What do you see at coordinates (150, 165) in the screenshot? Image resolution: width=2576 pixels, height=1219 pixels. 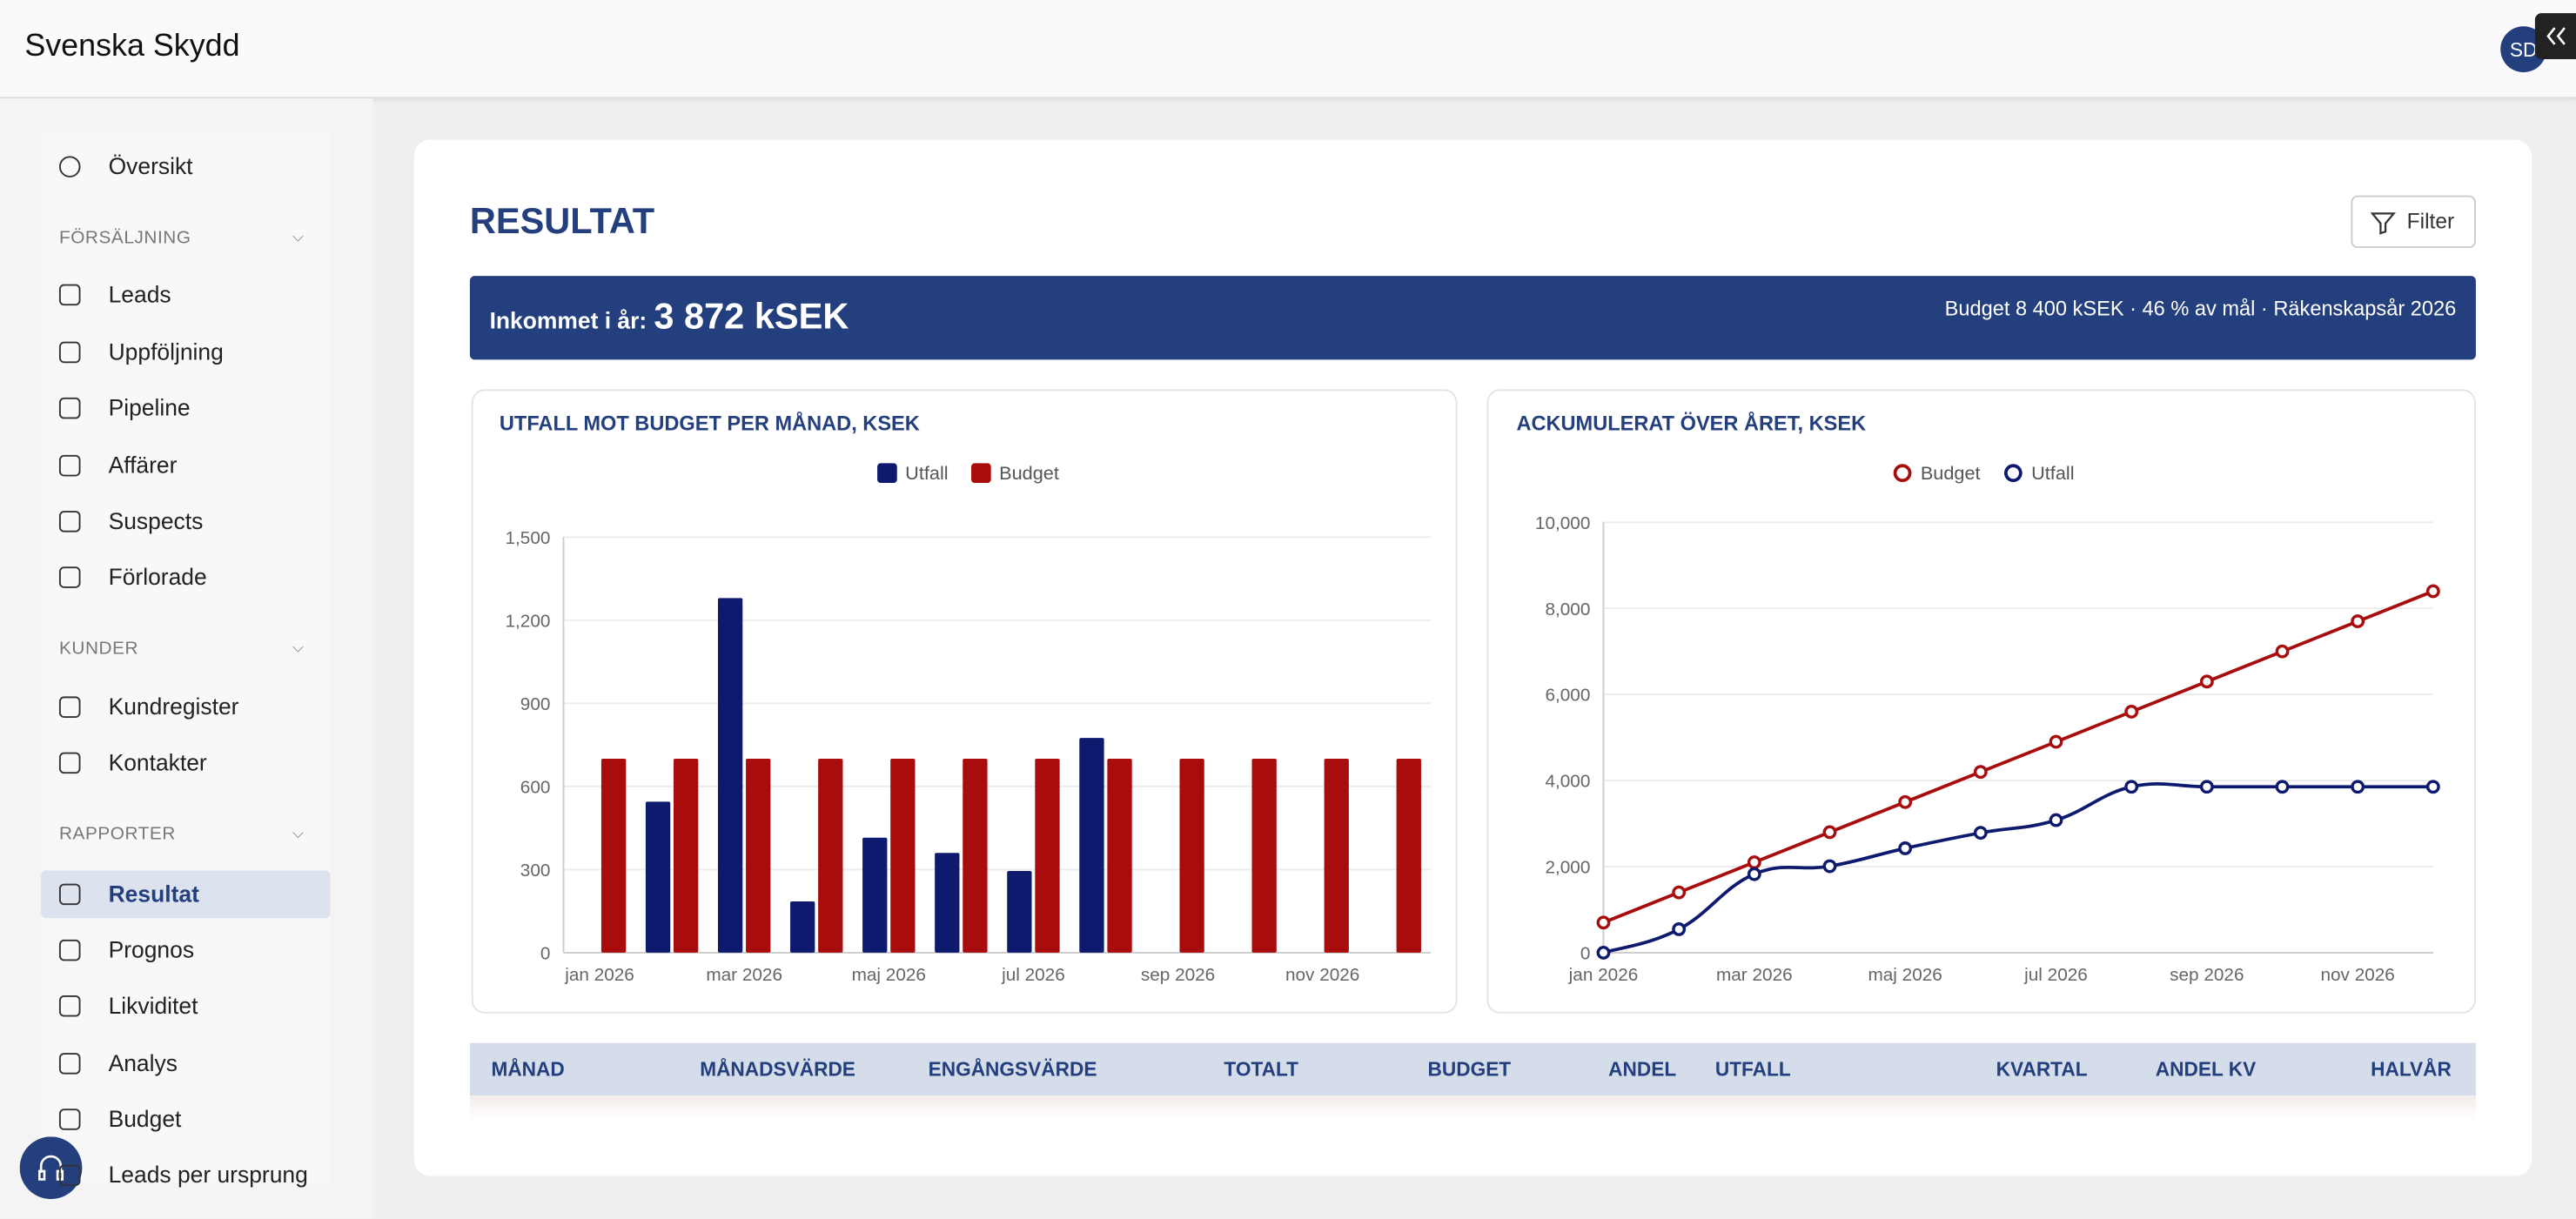 I see `nav-item: Översikt` at bounding box center [150, 165].